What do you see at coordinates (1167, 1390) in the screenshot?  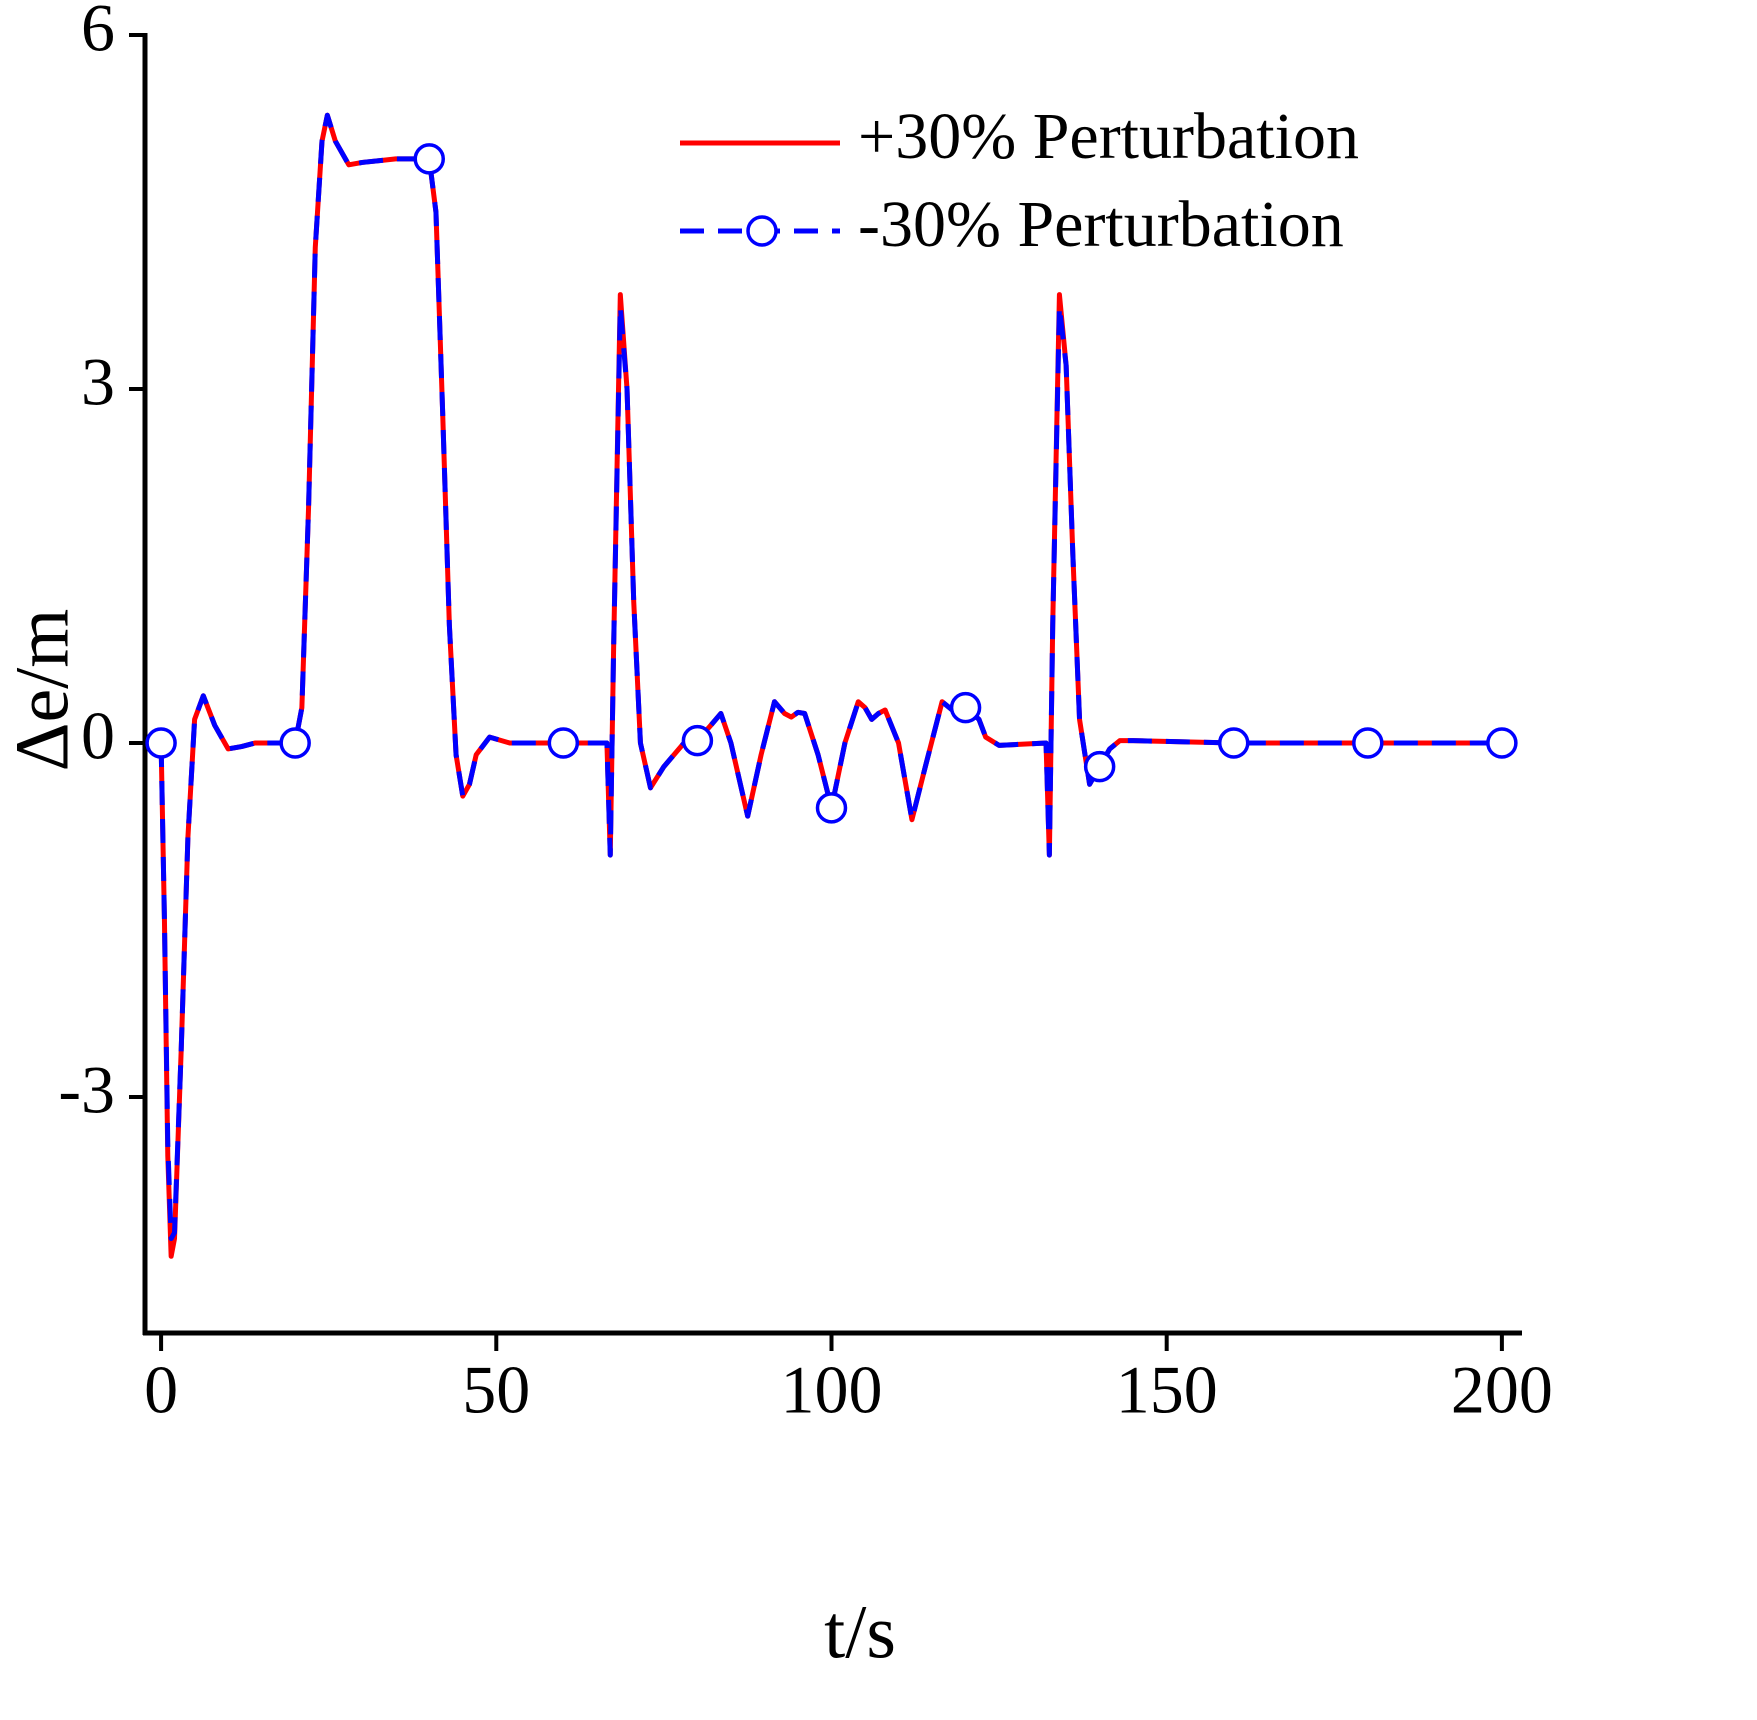 I see `x-tick-label: 150` at bounding box center [1167, 1390].